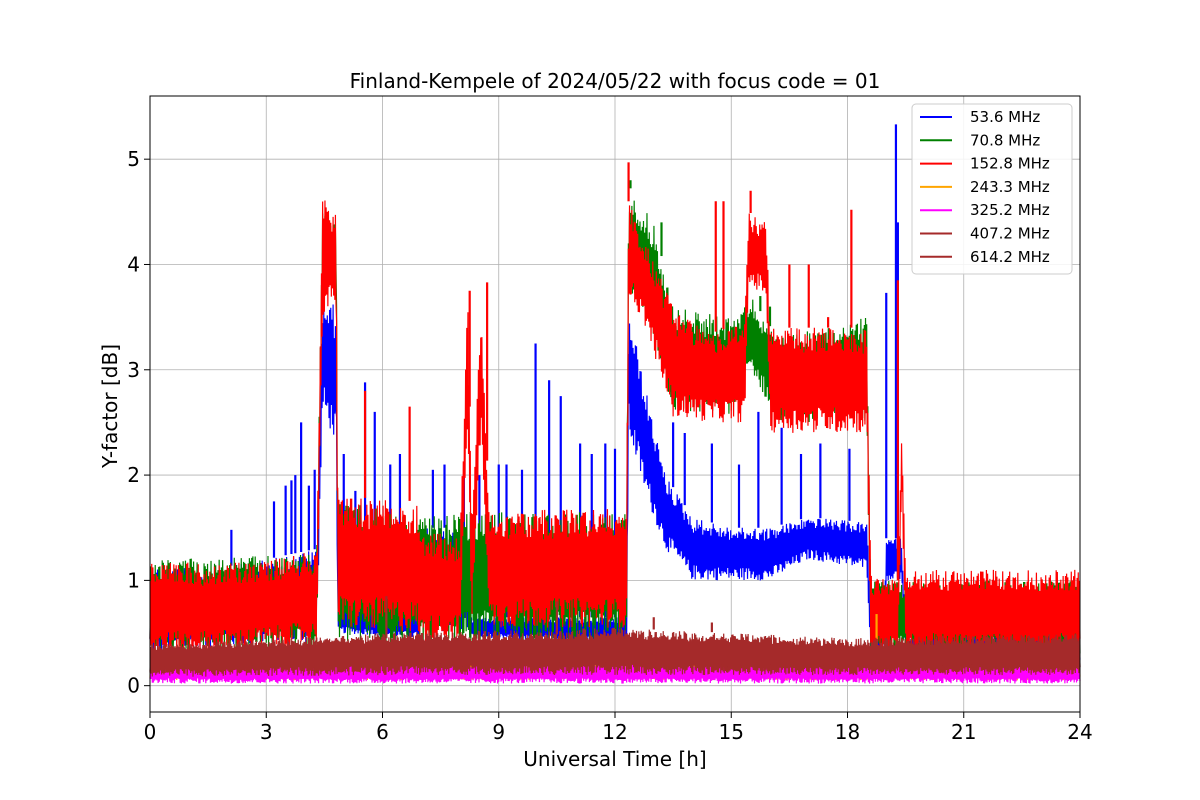 The image size is (1200, 800). What do you see at coordinates (1005, 140) in the screenshot?
I see `legend-label: 70.8 MHz` at bounding box center [1005, 140].